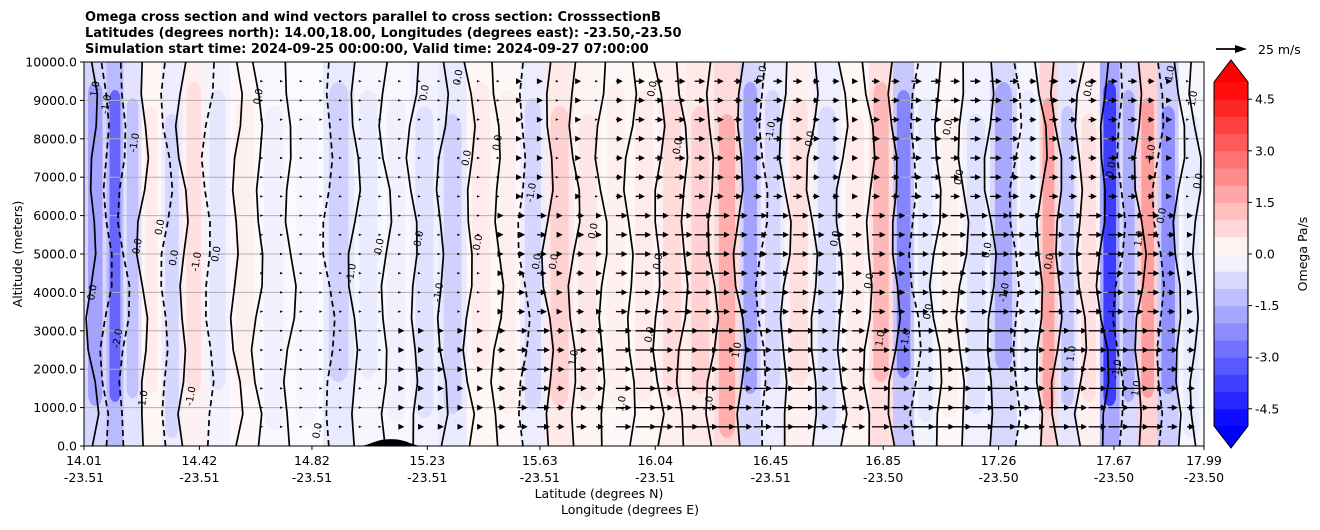 Image resolution: width=1320 pixels, height=530 pixels. Describe the element at coordinates (1114, 460) in the screenshot. I see `x-tick-label-lat: 17.67` at that location.